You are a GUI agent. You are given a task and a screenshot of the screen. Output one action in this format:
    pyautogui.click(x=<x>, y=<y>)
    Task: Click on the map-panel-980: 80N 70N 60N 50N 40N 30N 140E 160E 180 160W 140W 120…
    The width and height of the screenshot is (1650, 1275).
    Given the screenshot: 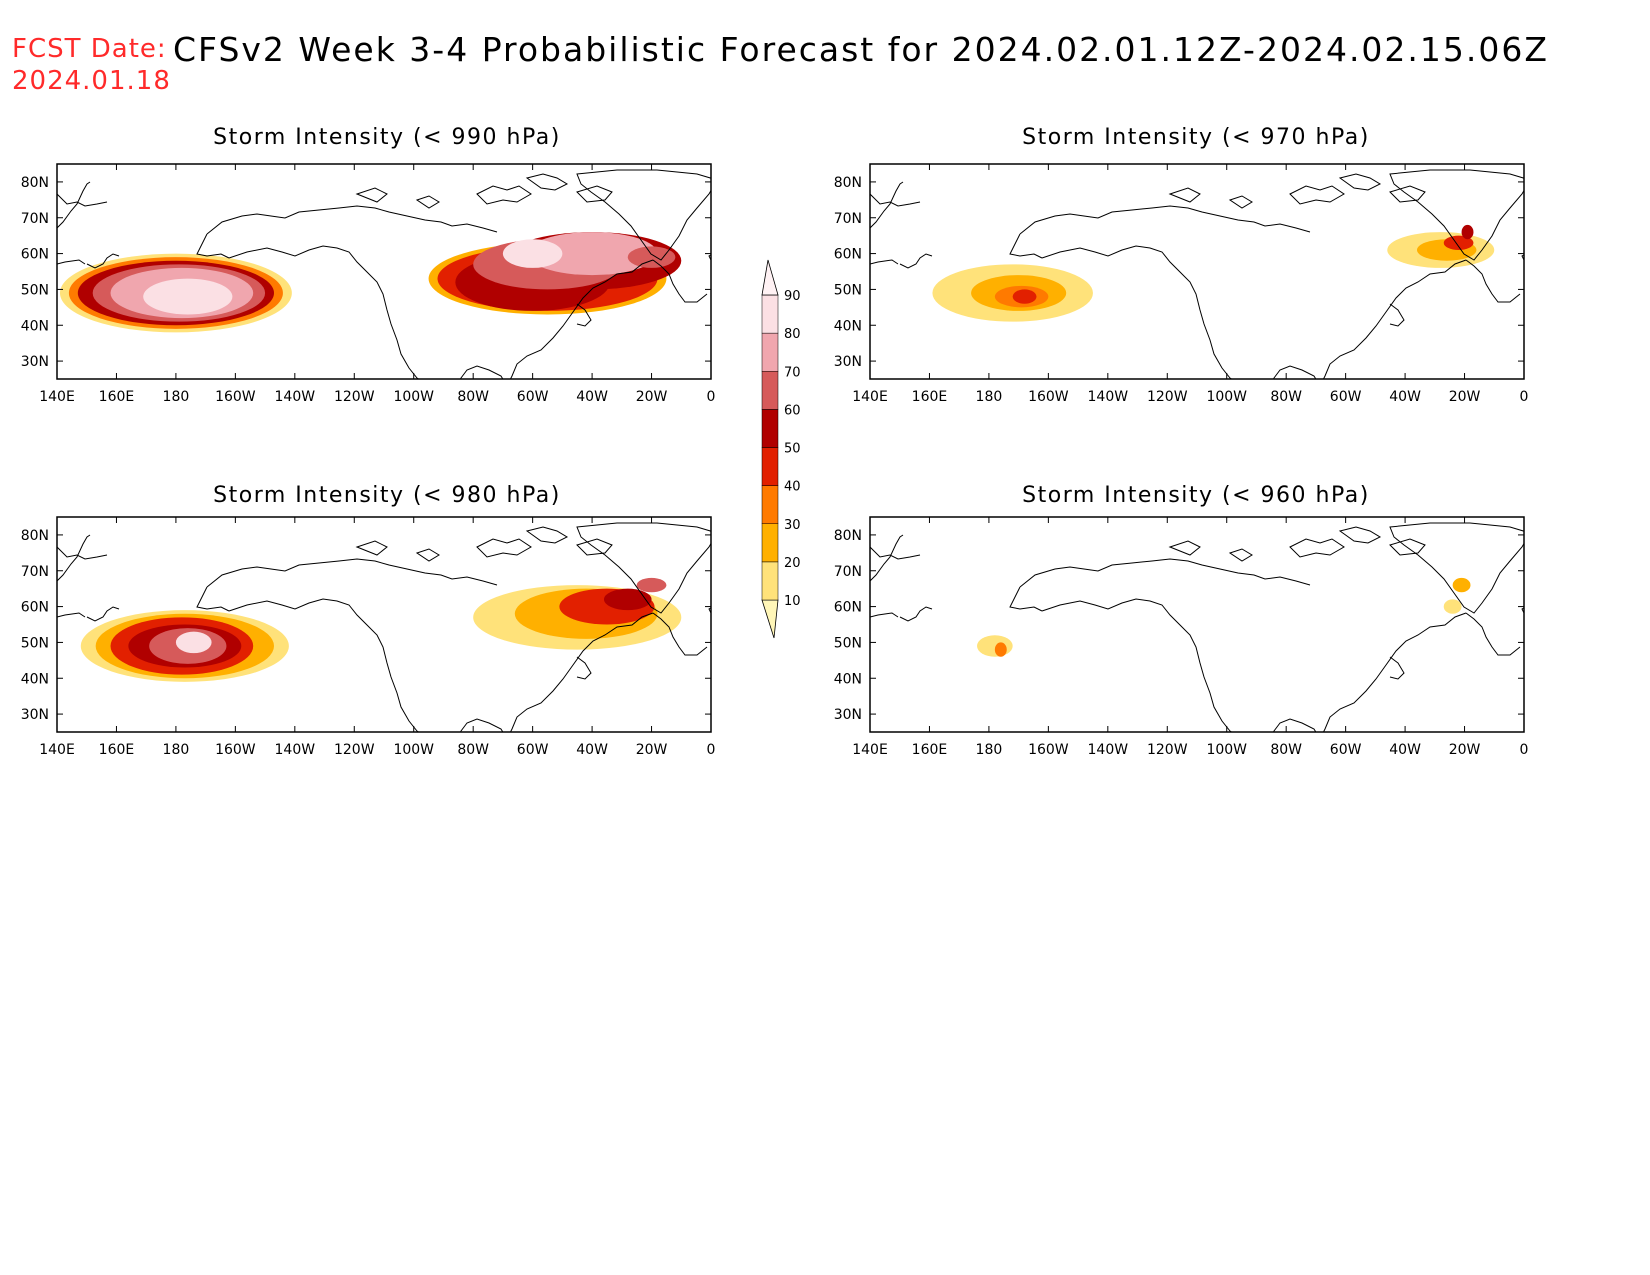 What is the action you would take?
    pyautogui.click(x=368, y=637)
    